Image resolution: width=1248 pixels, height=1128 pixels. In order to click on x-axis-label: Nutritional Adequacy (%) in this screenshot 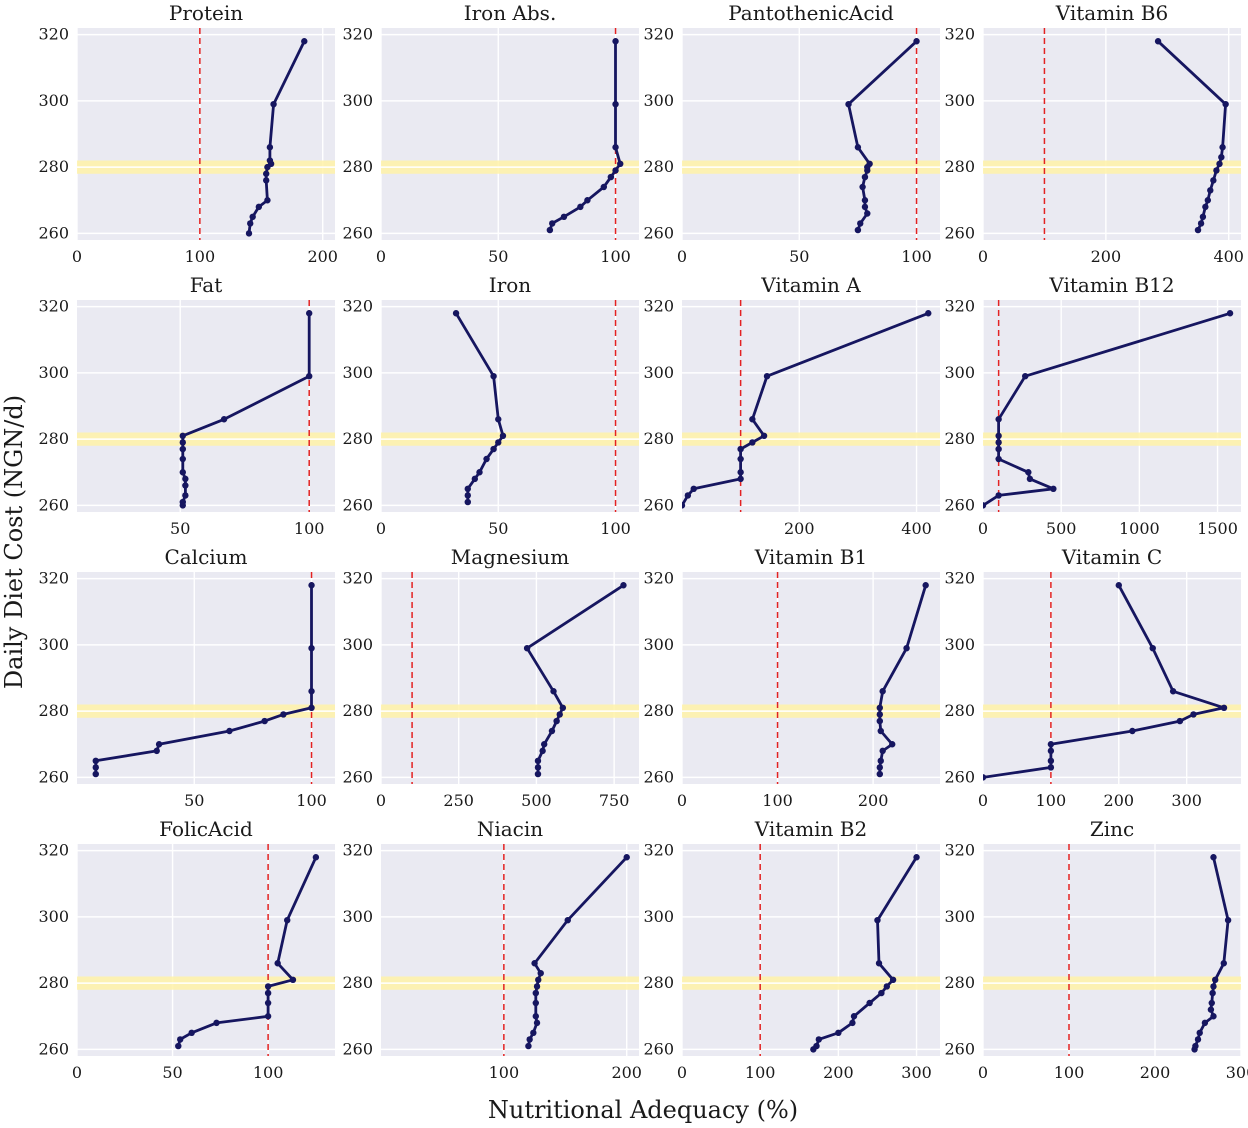, I will do `click(643, 1110)`.